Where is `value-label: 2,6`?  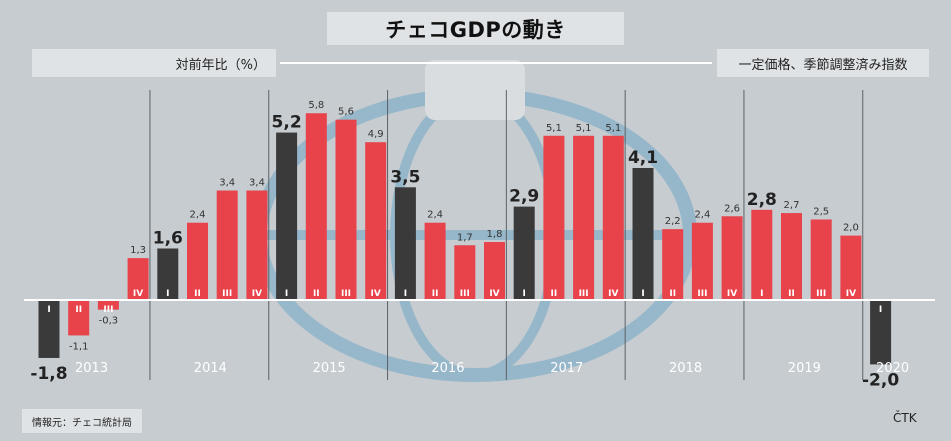
value-label: 2,6 is located at coordinates (732, 208).